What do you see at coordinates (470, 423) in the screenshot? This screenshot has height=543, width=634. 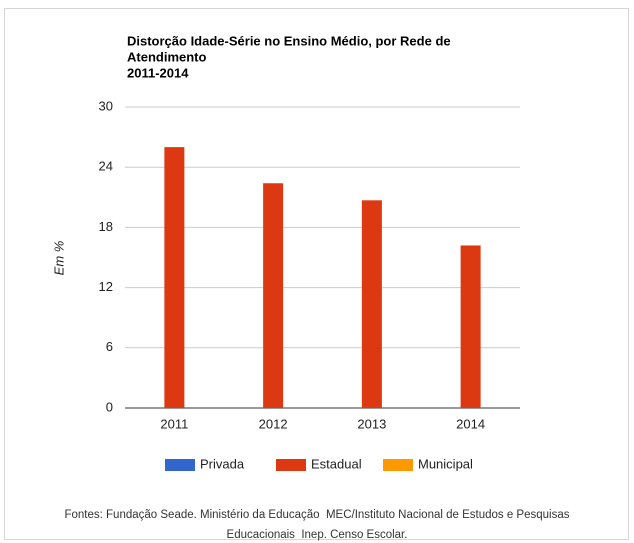 I see `x-tick-label: 2014` at bounding box center [470, 423].